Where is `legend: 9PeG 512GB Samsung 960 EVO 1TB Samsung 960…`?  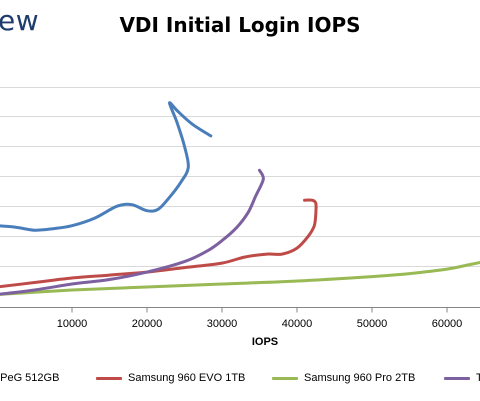
legend: 9PeG 512GB Samsung 960 EVO 1TB Samsung 960… is located at coordinates (240, 380).